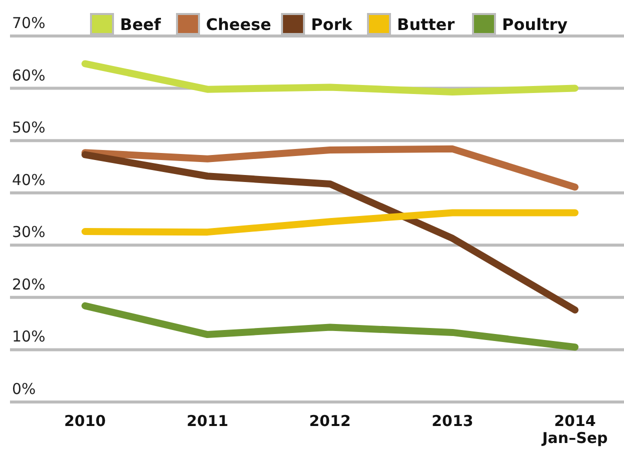 This screenshot has width=624, height=454. Describe the element at coordinates (29, 127) in the screenshot. I see `y-tick-label: 50%` at that location.